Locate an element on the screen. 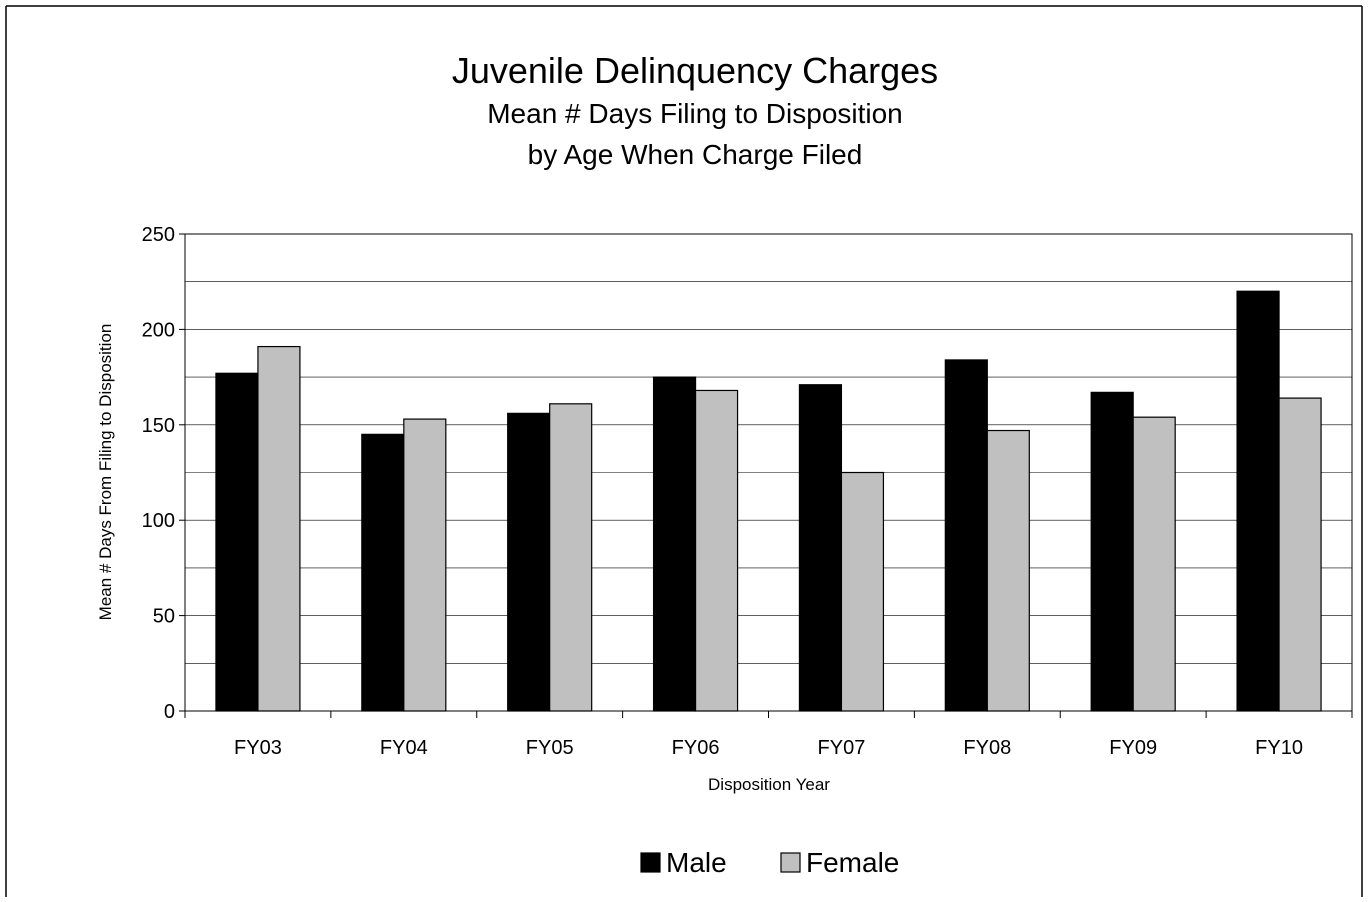 The width and height of the screenshot is (1368, 902). legend-label-male: Male is located at coordinates (696, 862).